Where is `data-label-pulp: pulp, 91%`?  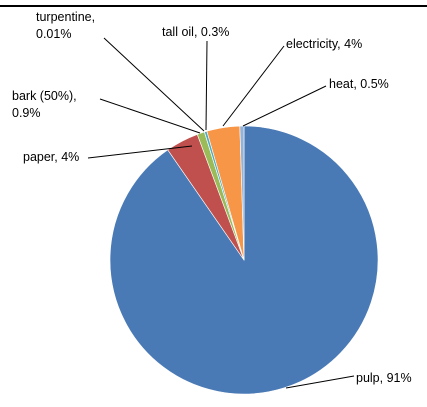 data-label-pulp: pulp, 91% is located at coordinates (384, 378).